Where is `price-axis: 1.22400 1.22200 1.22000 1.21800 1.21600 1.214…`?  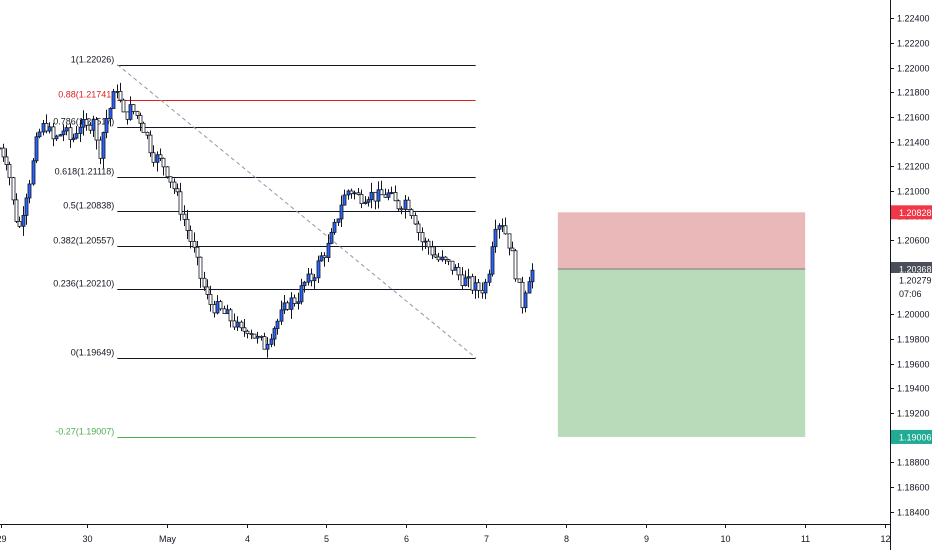 price-axis: 1.22400 1.22200 1.22000 1.21800 1.21600 1.214… is located at coordinates (911, 275).